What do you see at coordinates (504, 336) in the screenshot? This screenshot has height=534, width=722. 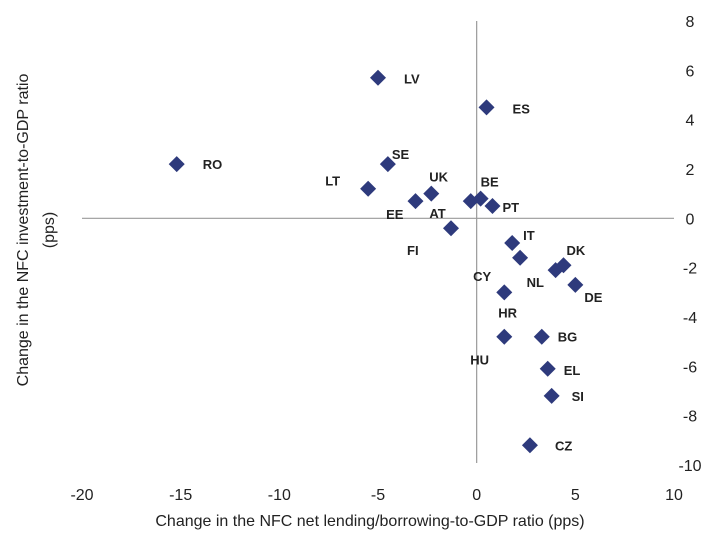 I see `point-marker-hu` at bounding box center [504, 336].